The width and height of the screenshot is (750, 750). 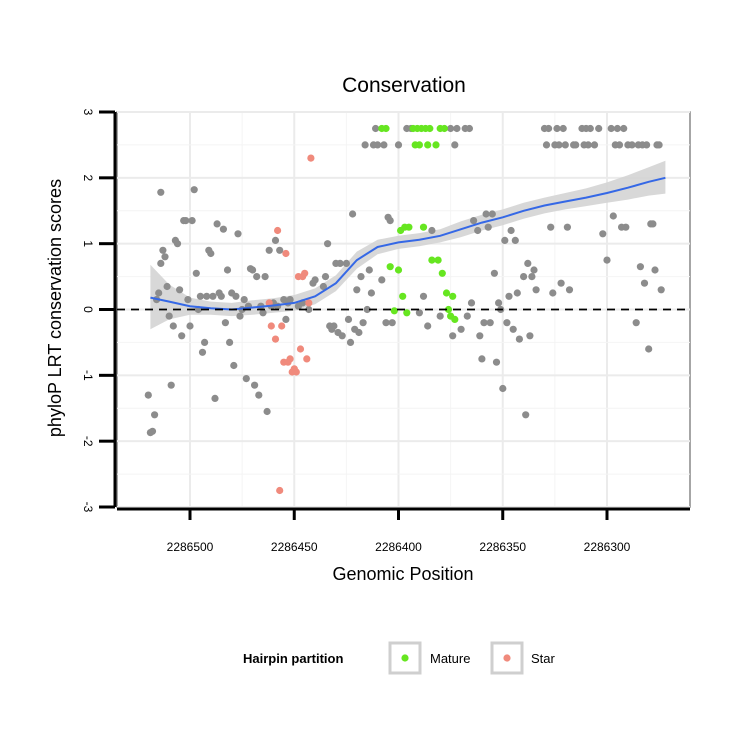 I want to click on legend-title: Hairpin partition, so click(x=293, y=658).